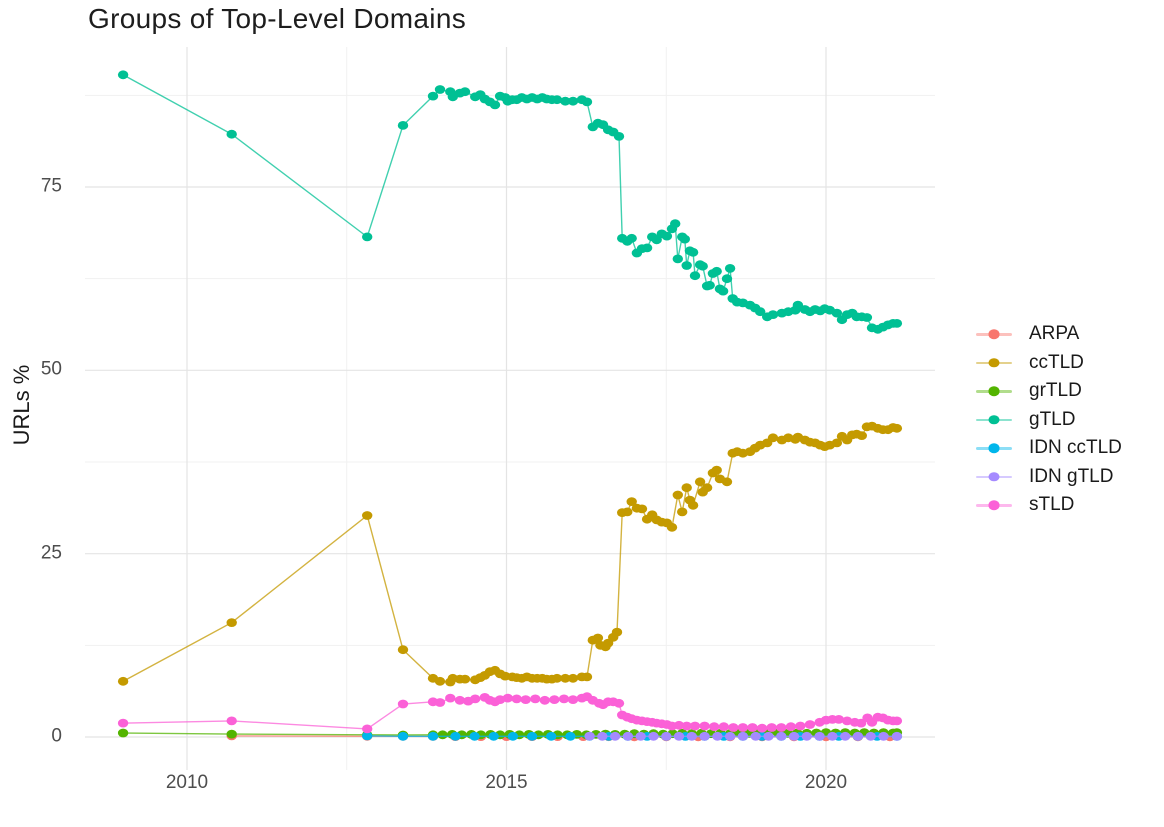 This screenshot has width=1164, height=827. Describe the element at coordinates (51, 369) in the screenshot. I see `y-tick-label: 50` at that location.